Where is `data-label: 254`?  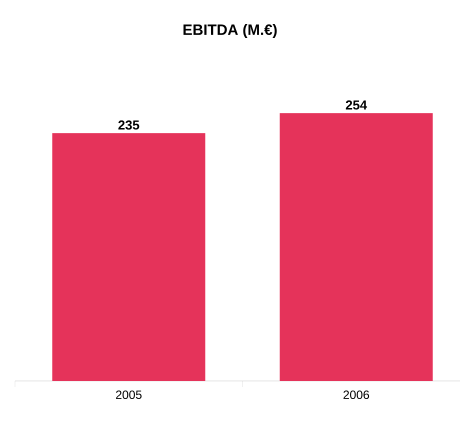 data-label: 254 is located at coordinates (357, 105).